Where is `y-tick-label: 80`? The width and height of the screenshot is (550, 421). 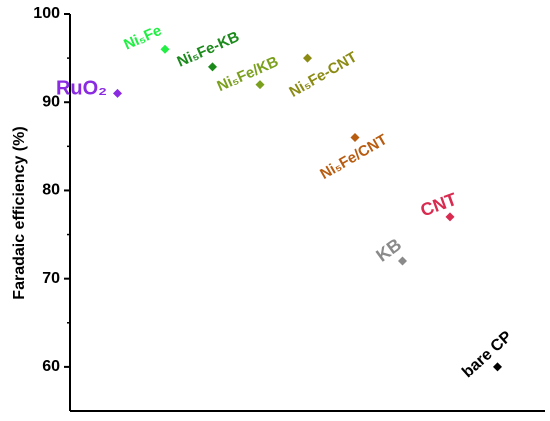
y-tick-label: 80 is located at coordinates (51, 190).